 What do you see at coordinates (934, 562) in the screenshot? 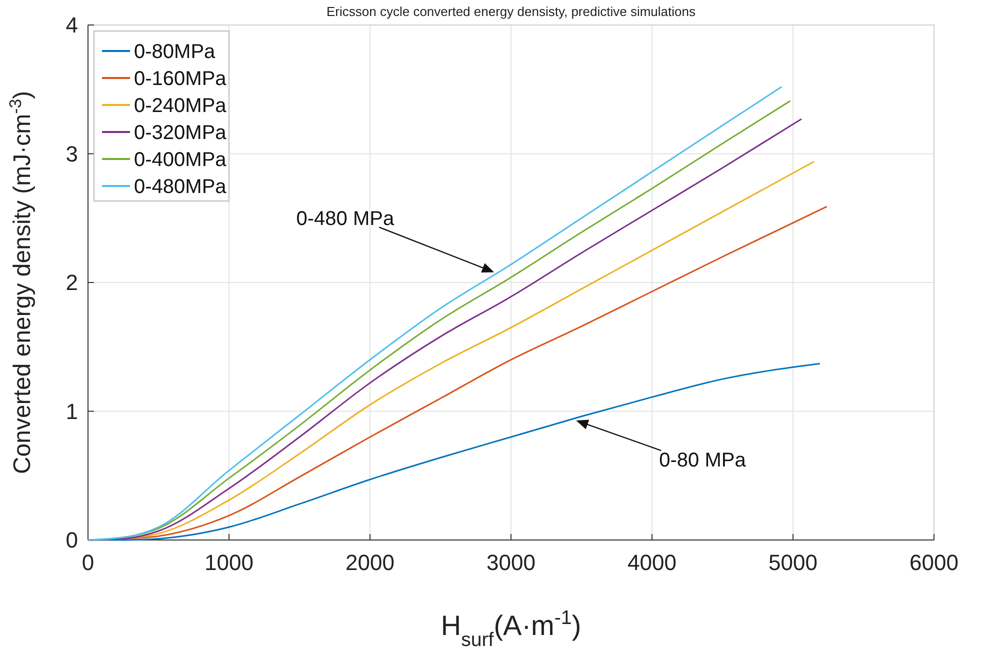
I see `x-tick-label: 6000` at bounding box center [934, 562].